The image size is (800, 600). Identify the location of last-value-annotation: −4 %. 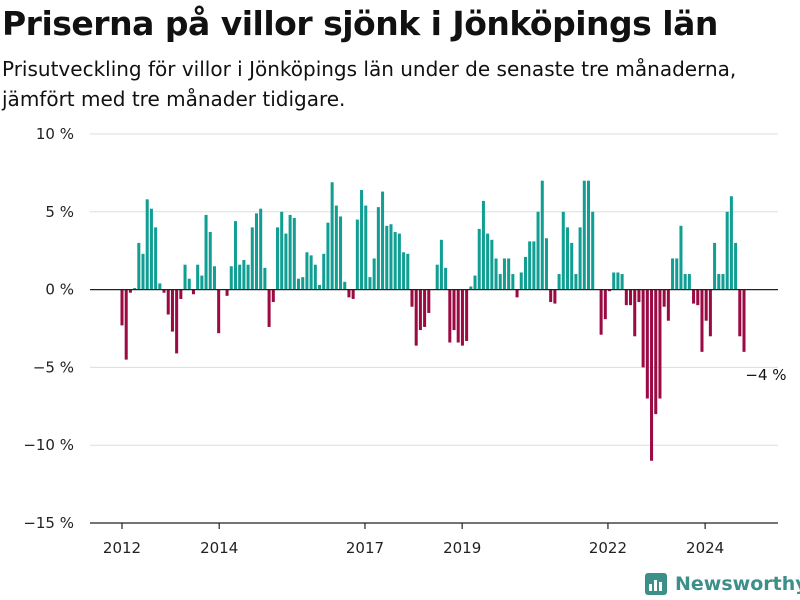
(765, 375).